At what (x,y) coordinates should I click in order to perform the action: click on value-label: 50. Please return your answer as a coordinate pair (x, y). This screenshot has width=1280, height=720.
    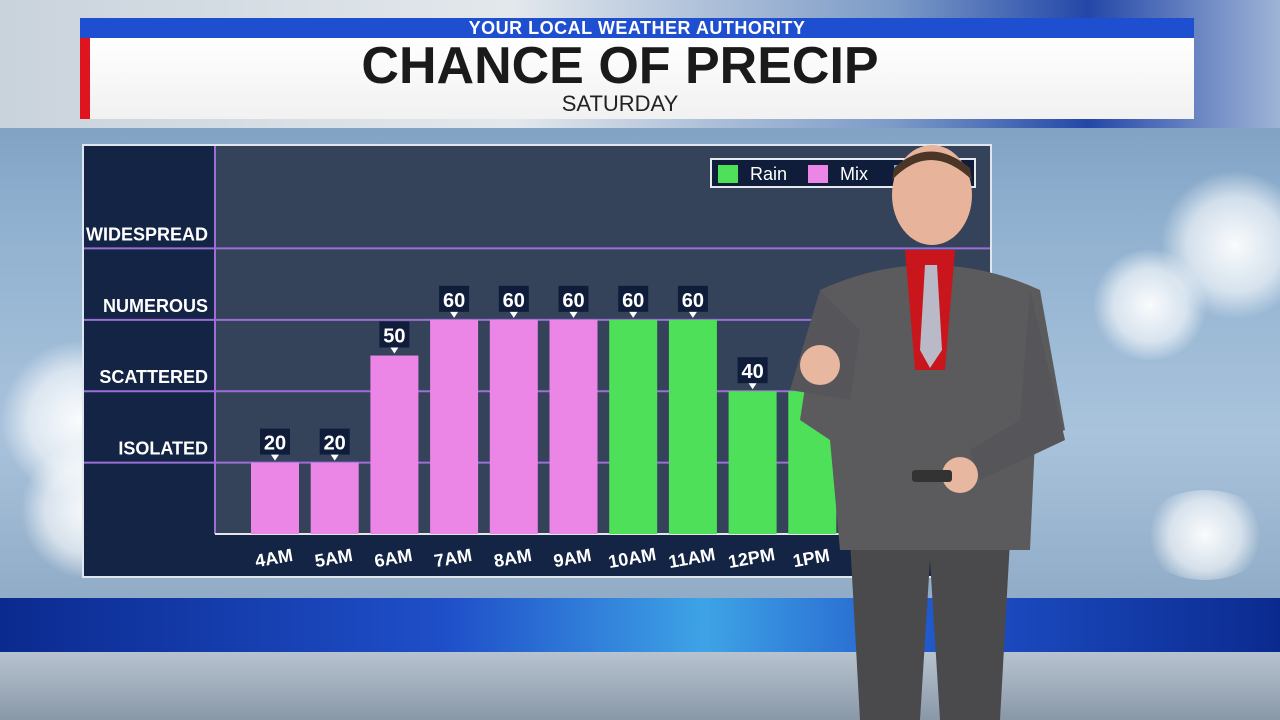
    Looking at the image, I should click on (394, 337).